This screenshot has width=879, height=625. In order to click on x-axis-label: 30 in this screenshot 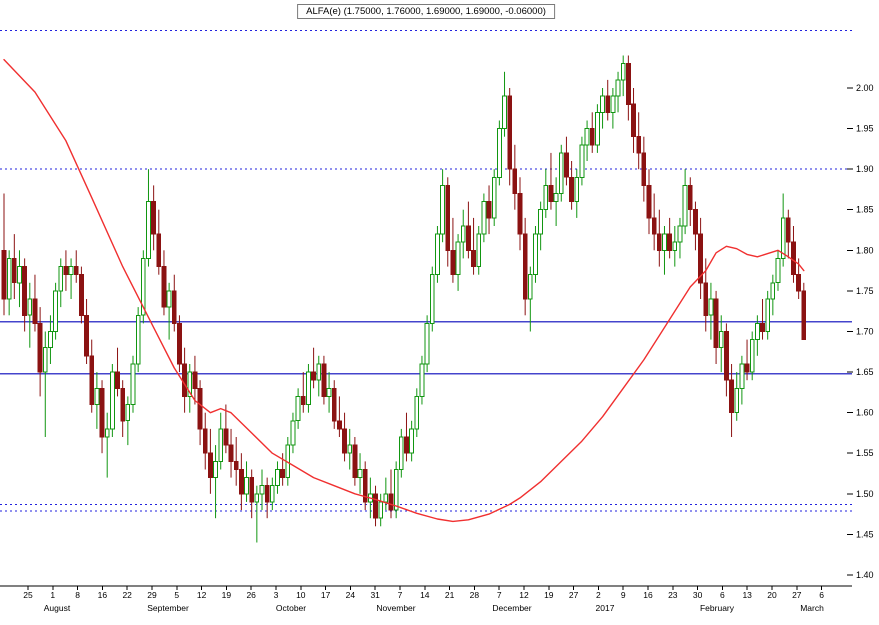, I will do `click(698, 595)`.